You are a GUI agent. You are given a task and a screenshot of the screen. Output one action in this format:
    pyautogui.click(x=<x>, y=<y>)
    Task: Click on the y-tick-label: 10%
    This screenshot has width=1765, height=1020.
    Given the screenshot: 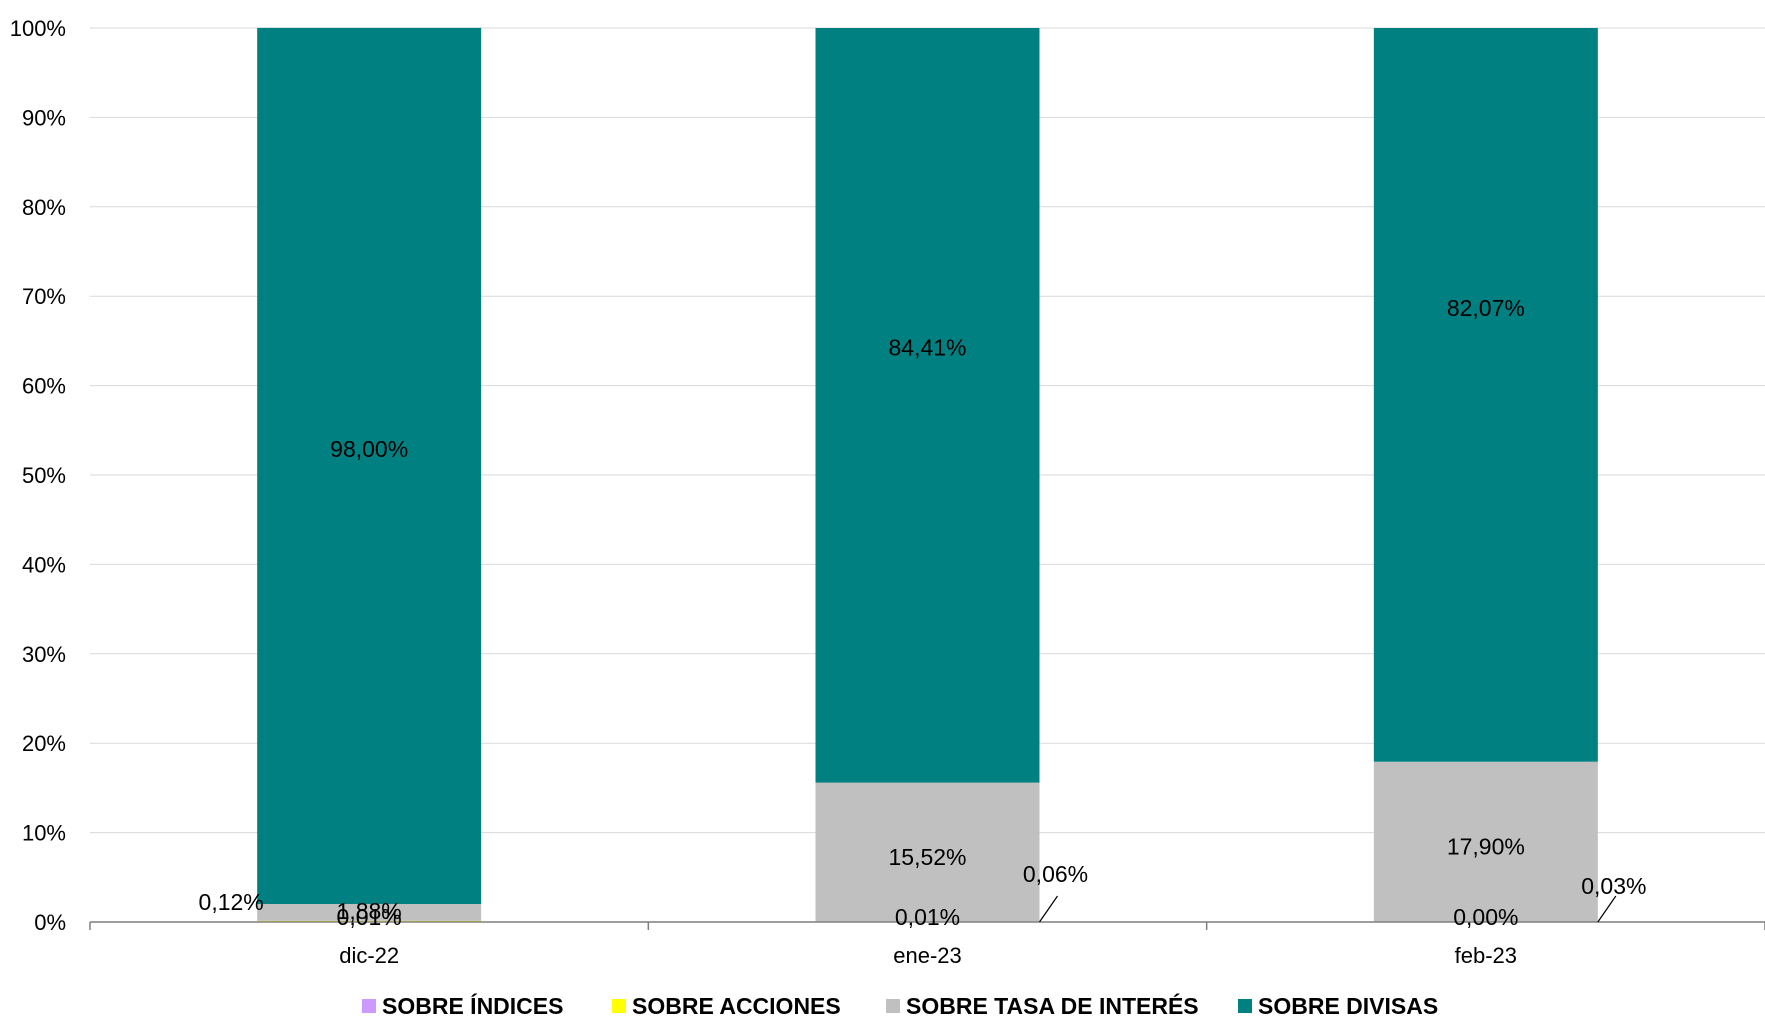 What is the action you would take?
    pyautogui.click(x=44, y=833)
    